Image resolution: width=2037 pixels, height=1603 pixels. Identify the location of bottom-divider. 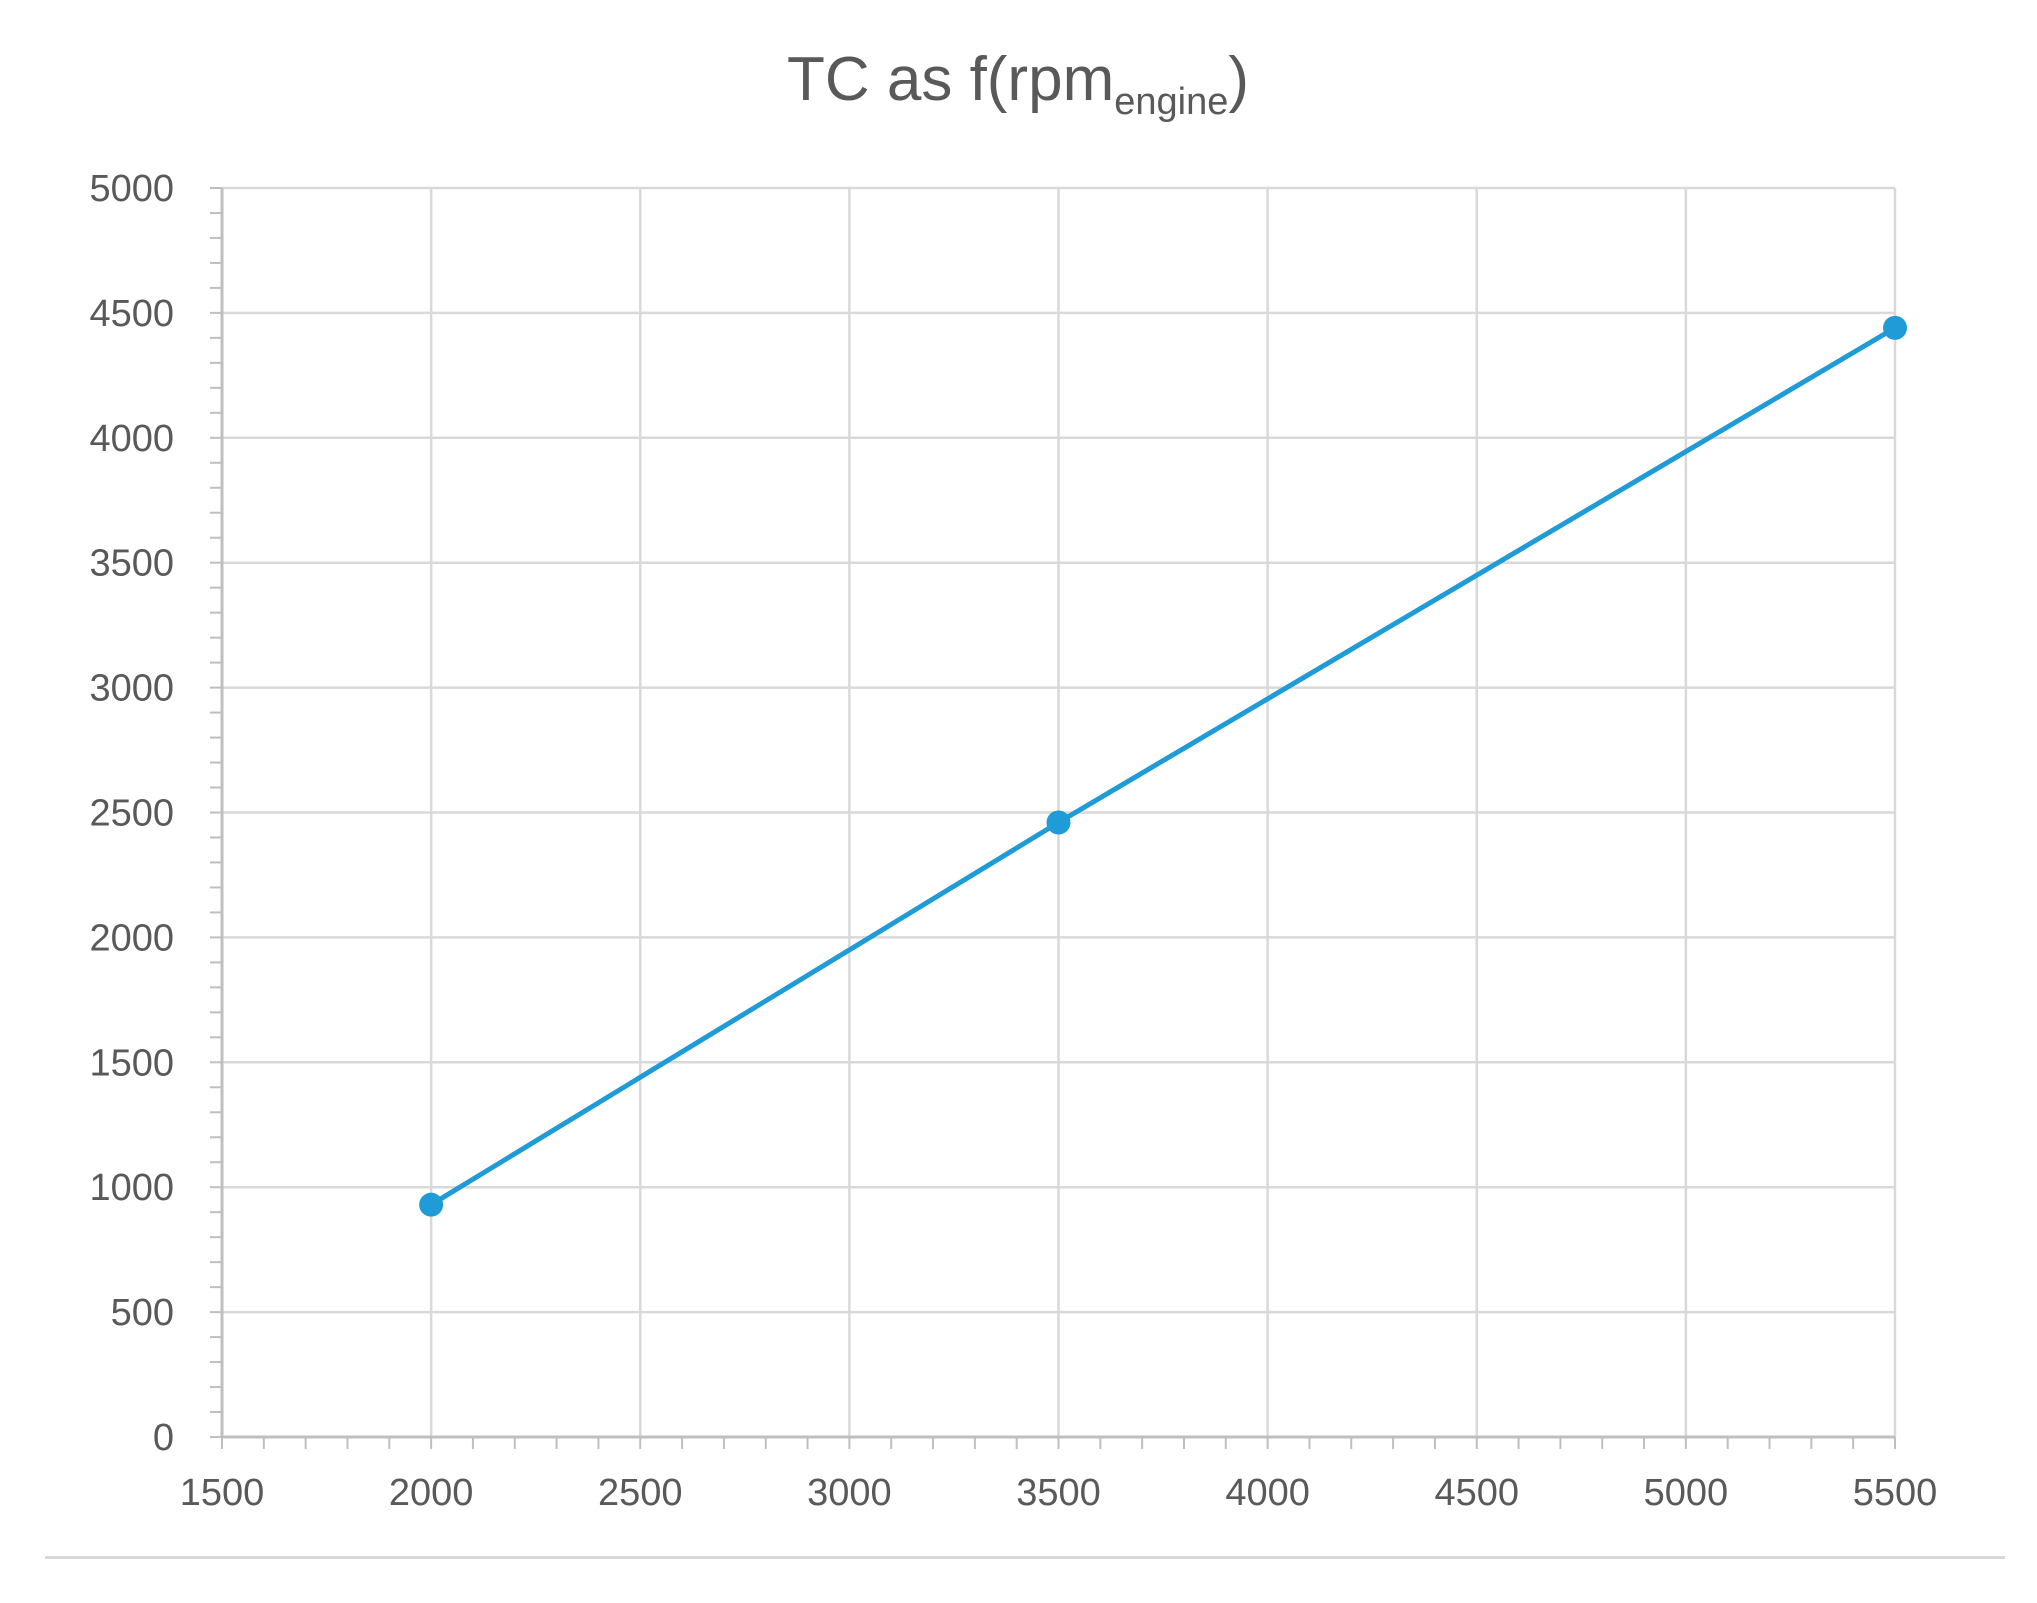
(1025, 1557).